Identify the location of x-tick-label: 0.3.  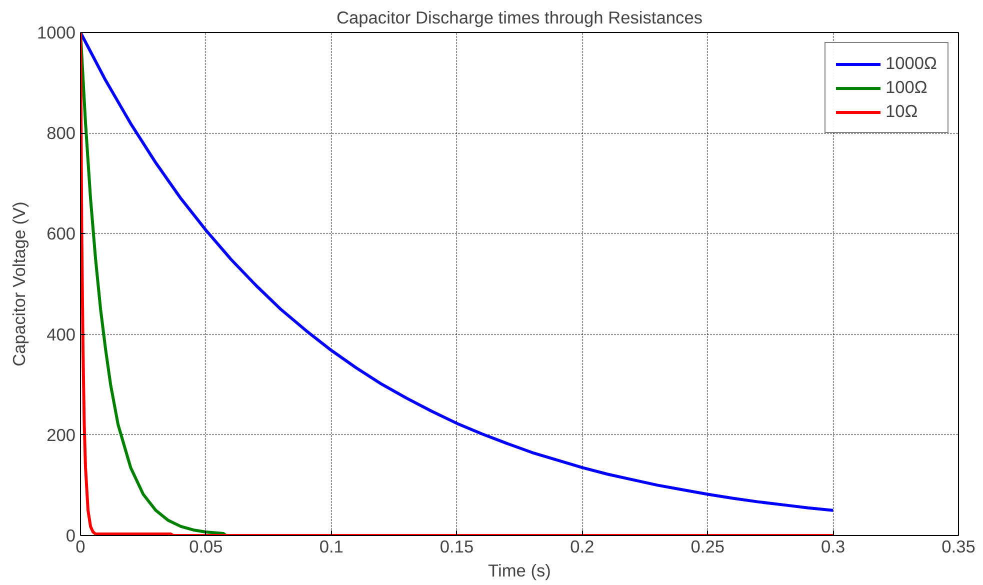
(833, 546).